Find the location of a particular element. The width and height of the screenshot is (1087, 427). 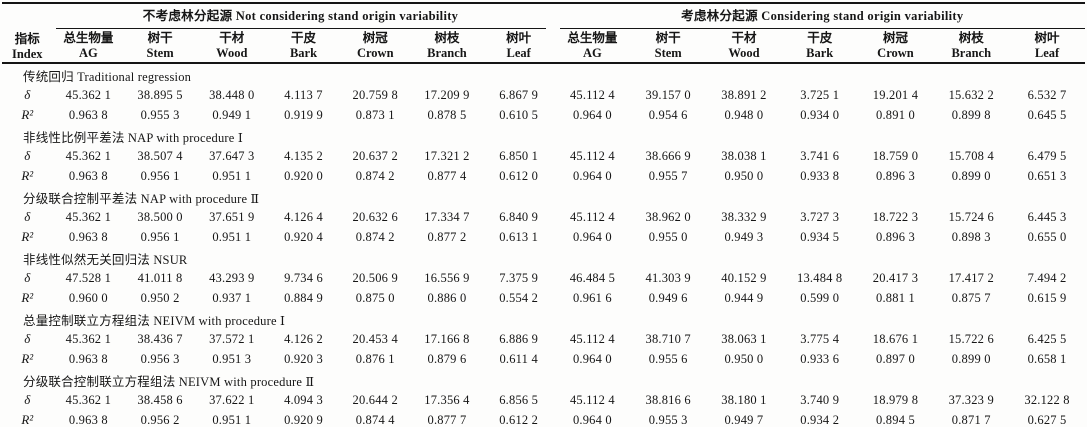

value-cell: 0.877 7 is located at coordinates (447, 419).